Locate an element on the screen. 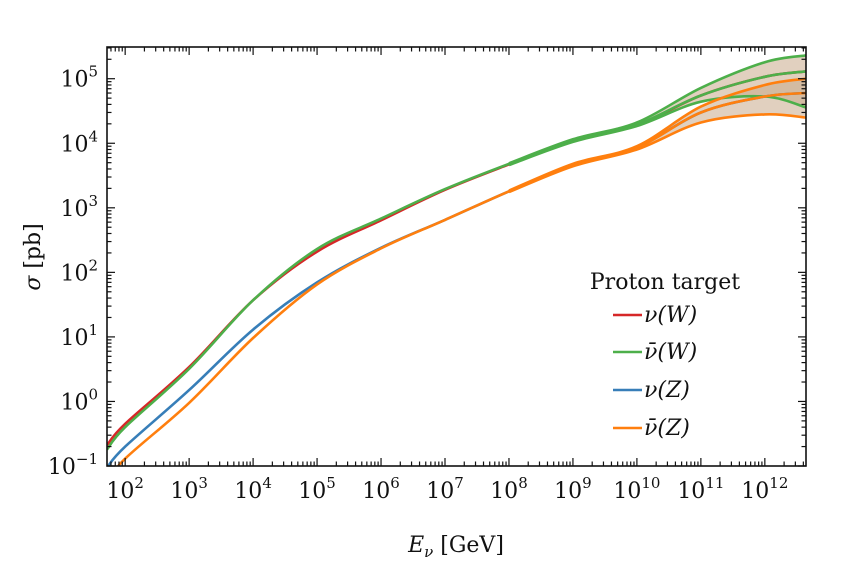 The image size is (864, 564). x-tick-label: 10⁶ is located at coordinates (381, 489).